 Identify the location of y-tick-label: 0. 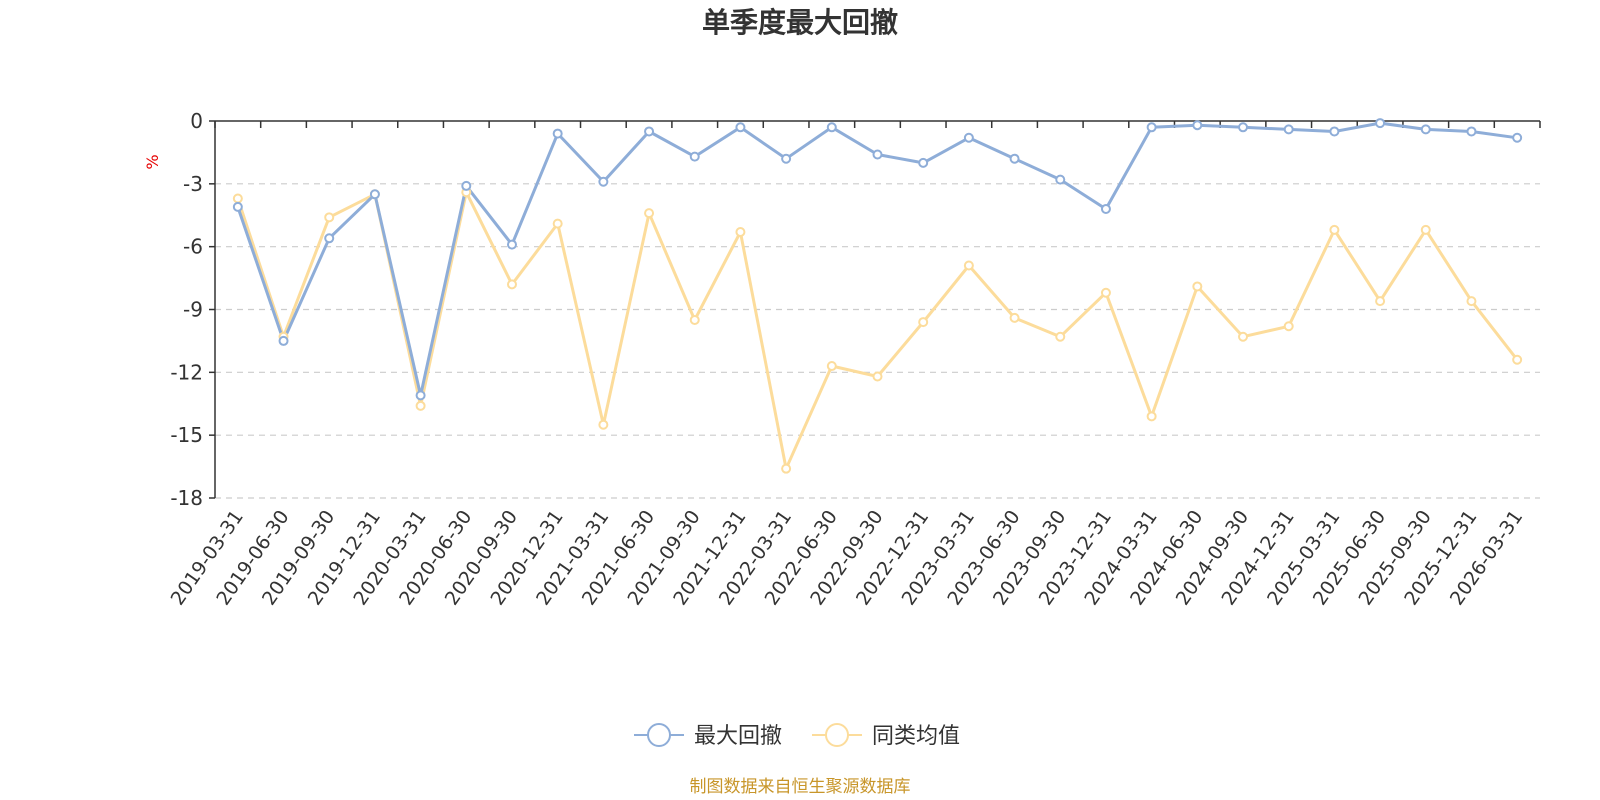
(196, 121).